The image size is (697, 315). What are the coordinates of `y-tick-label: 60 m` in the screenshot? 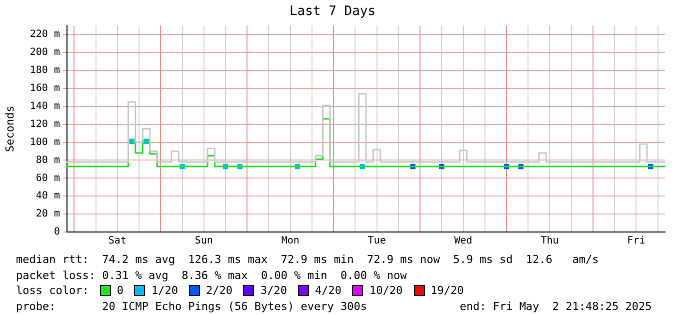 It's located at (48, 178).